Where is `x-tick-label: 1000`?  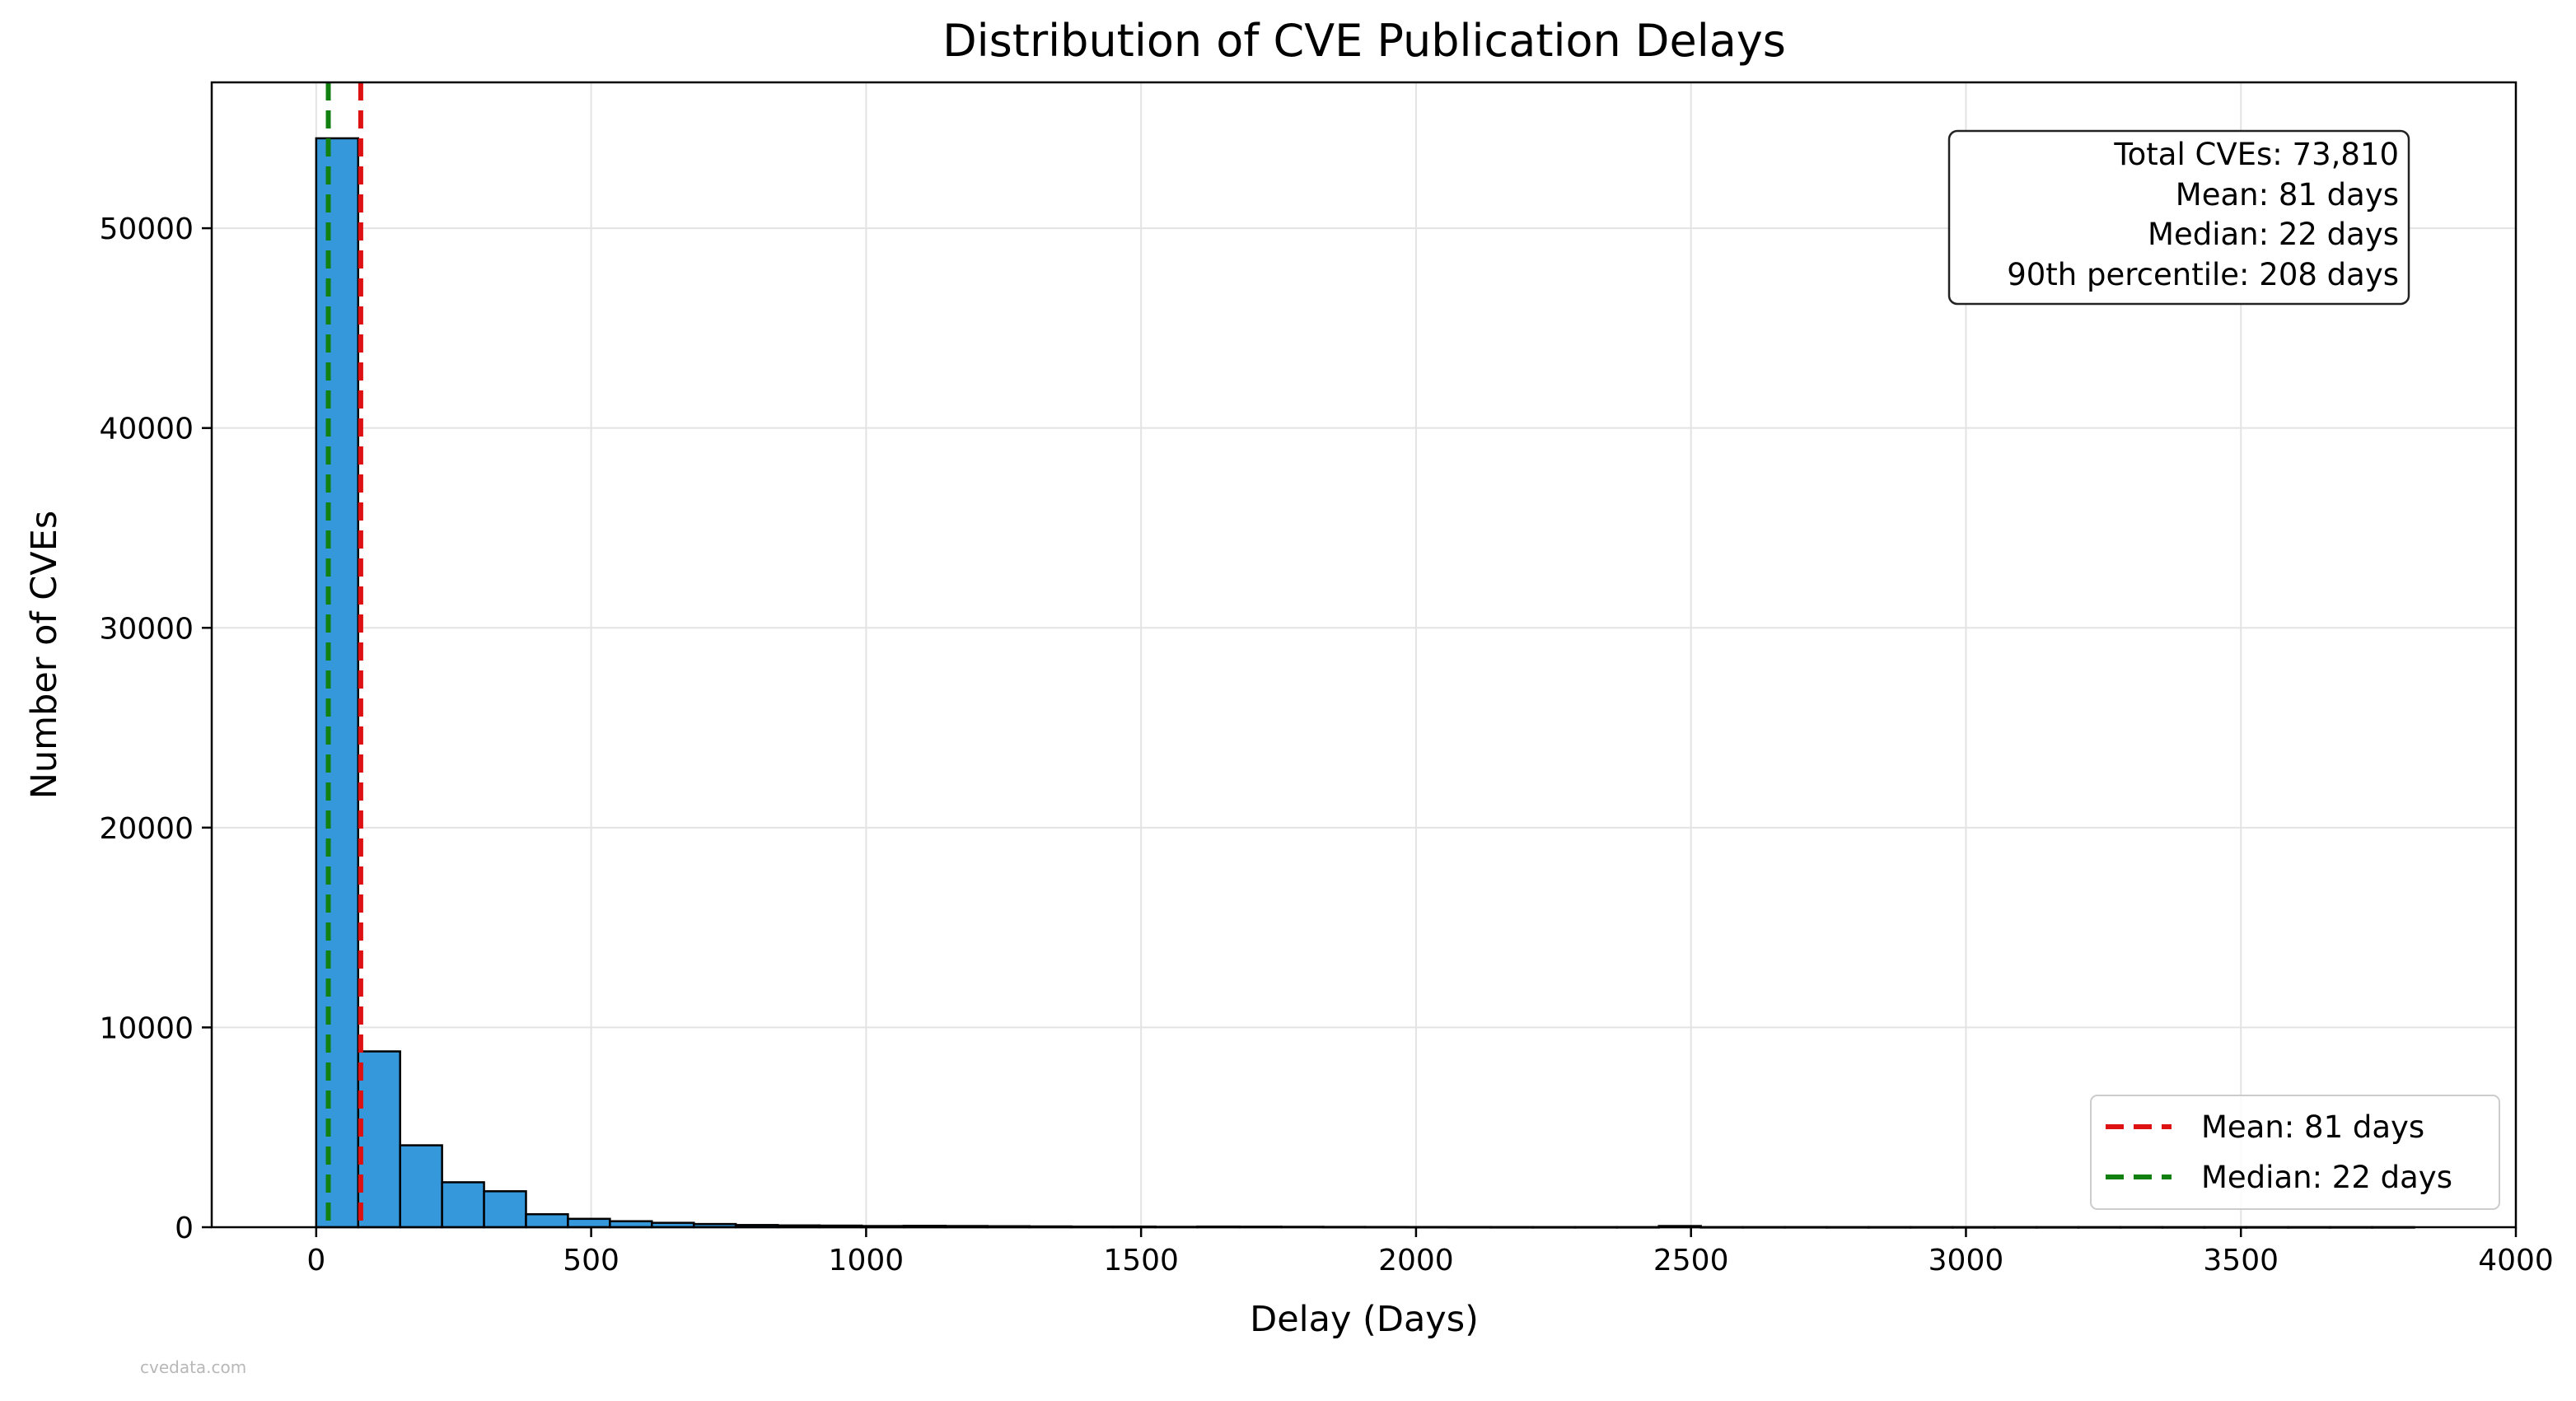
x-tick-label: 1000 is located at coordinates (867, 1260).